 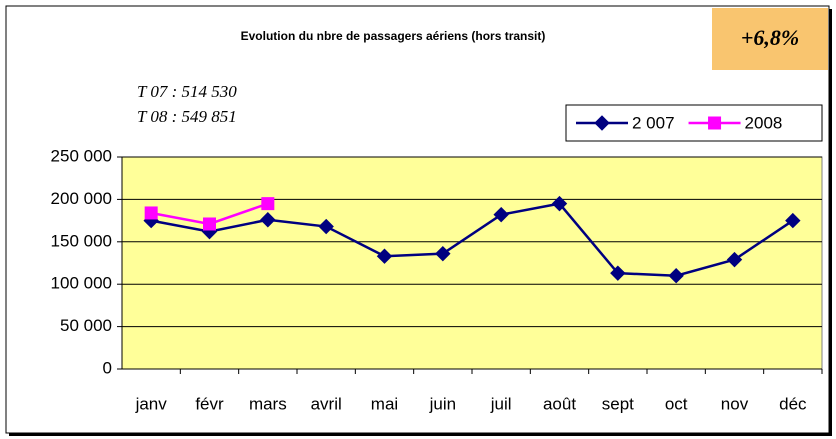 I want to click on y-tick-label: 0, so click(x=107, y=367).